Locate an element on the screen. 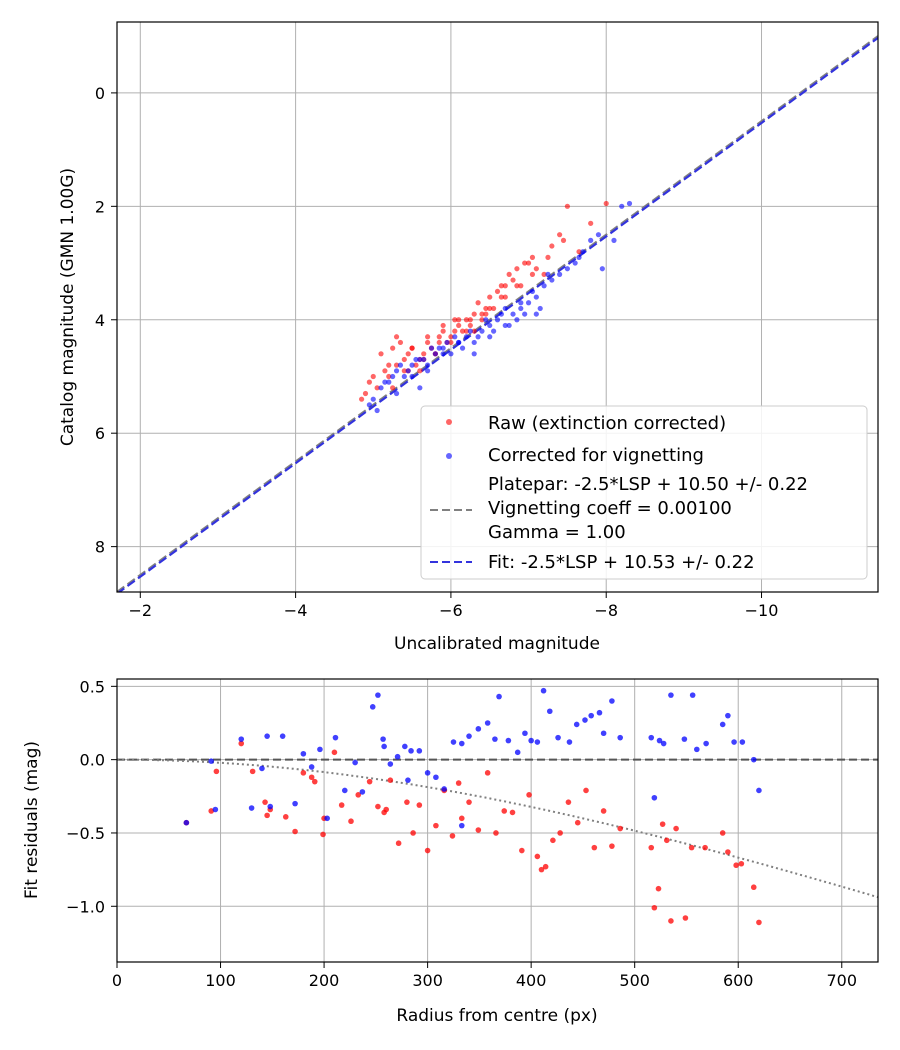  bot-y-tick-label: −1.0 is located at coordinates (85, 906).